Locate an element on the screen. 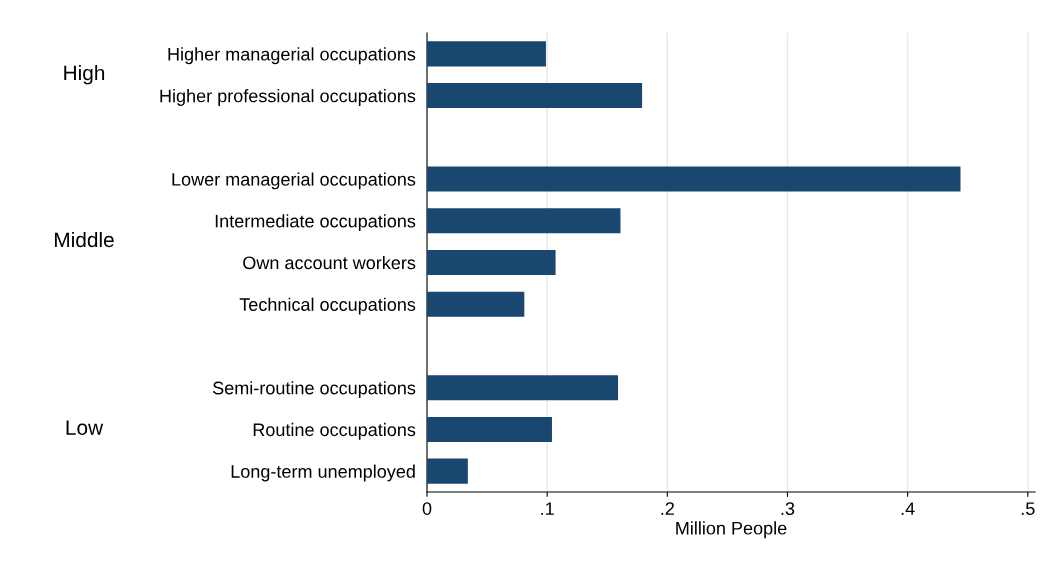 The image size is (1048, 584). y-tick-label: Routine occupations is located at coordinates (334, 431).